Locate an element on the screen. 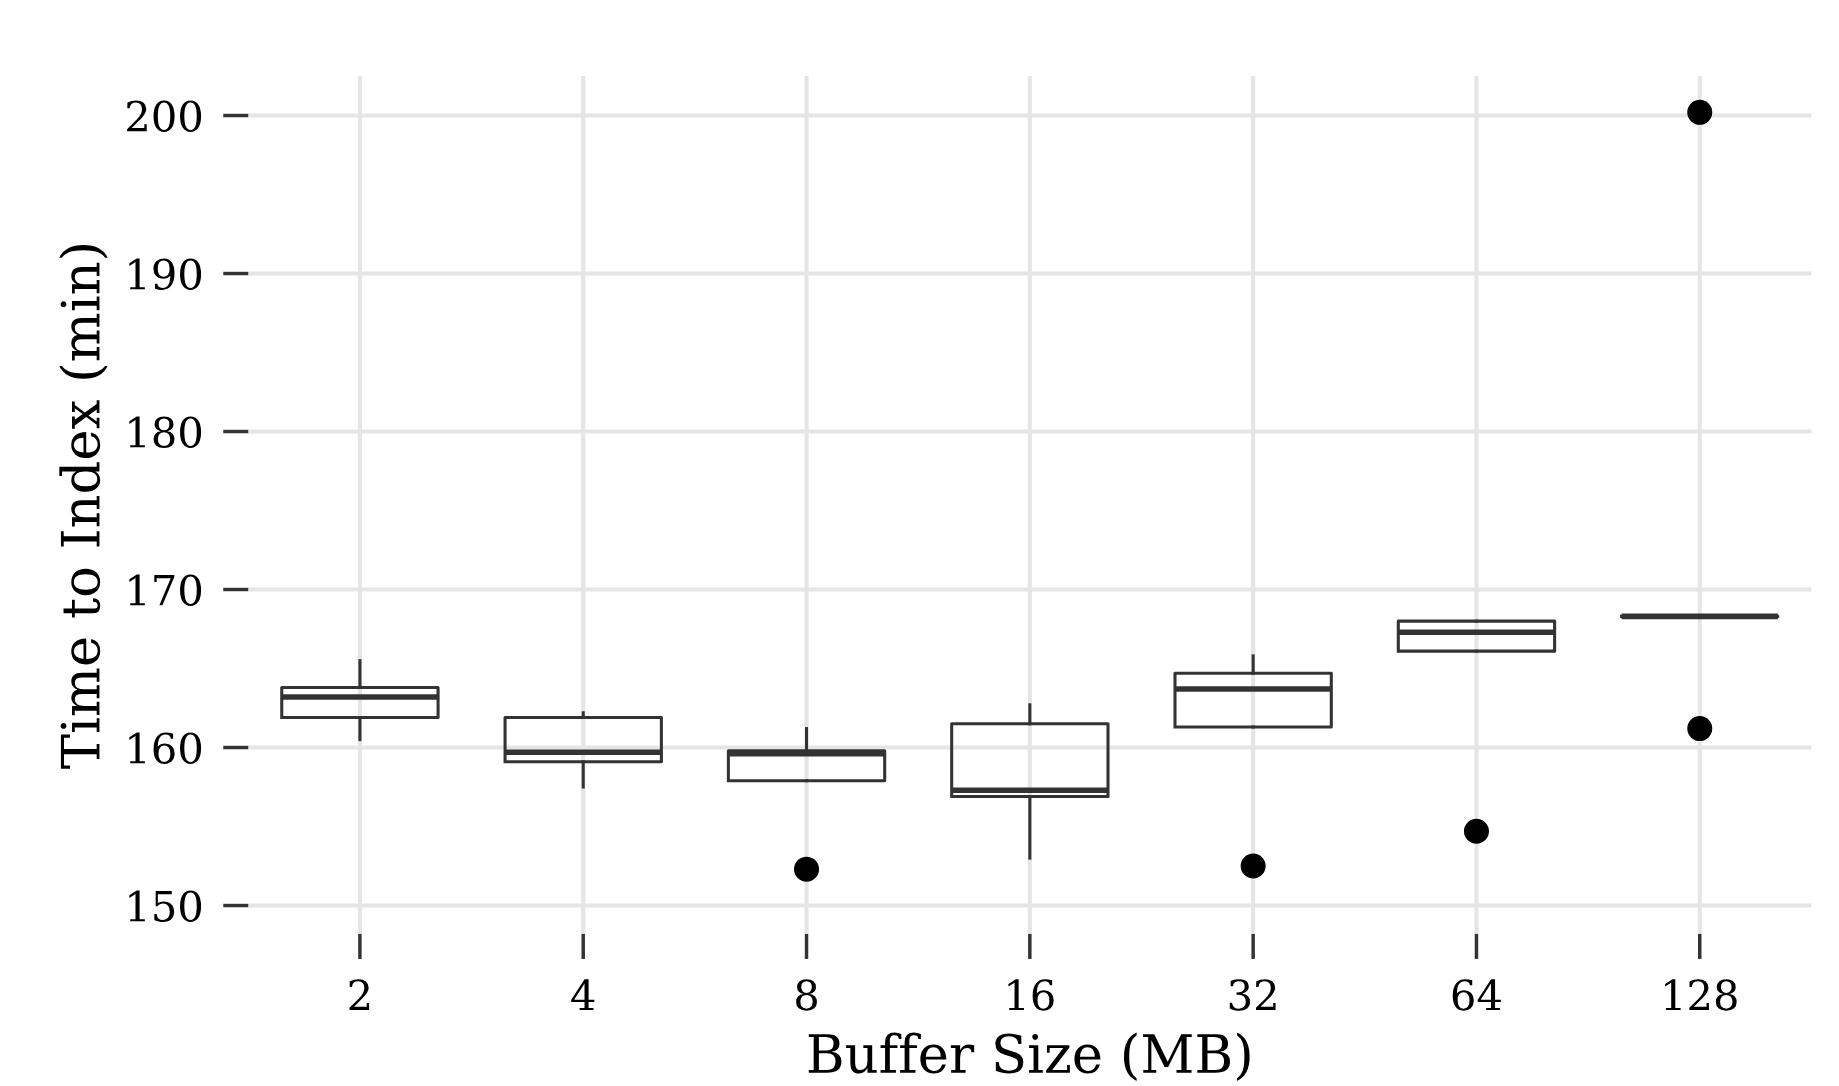 This screenshot has height=1086, width=1839. y-tick-label: 200 is located at coordinates (164, 116).